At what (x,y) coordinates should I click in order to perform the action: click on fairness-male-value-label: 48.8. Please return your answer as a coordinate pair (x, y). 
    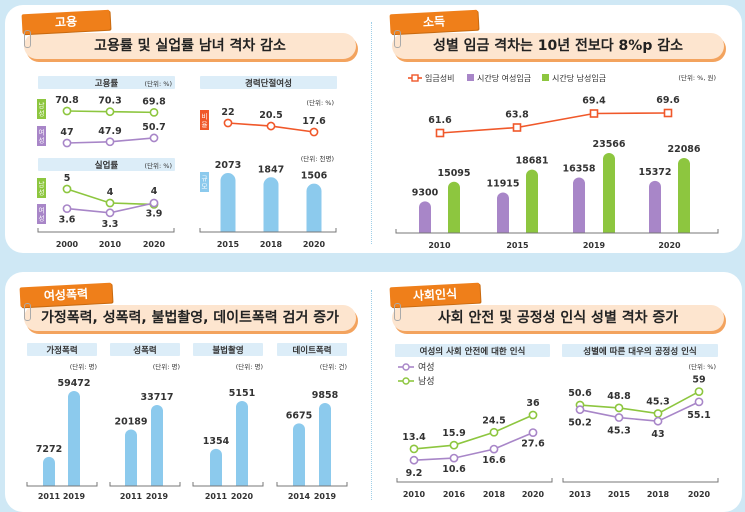
    Looking at the image, I should click on (619, 396).